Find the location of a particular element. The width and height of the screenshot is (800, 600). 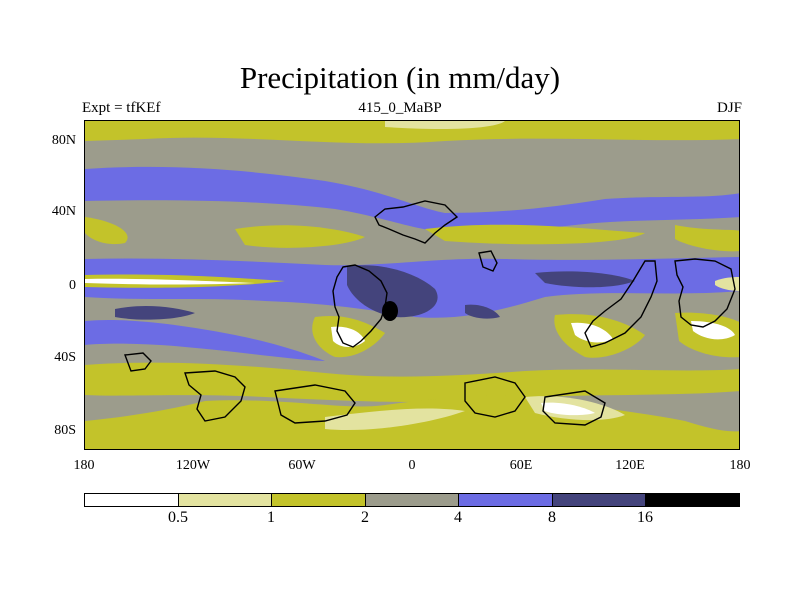

plot-title: Precipitation (in mm/day) is located at coordinates (400, 77).